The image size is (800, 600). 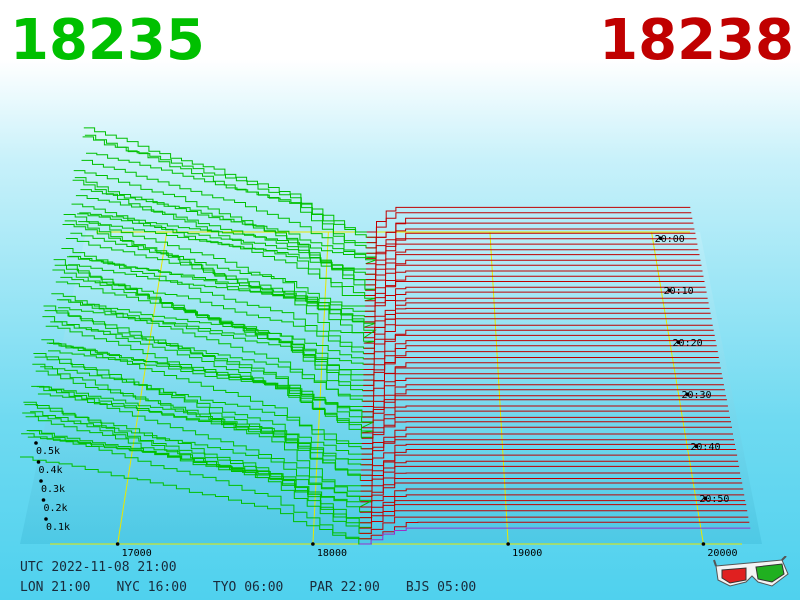 I want to click on time-tick-label: 20:40, so click(x=705, y=447).